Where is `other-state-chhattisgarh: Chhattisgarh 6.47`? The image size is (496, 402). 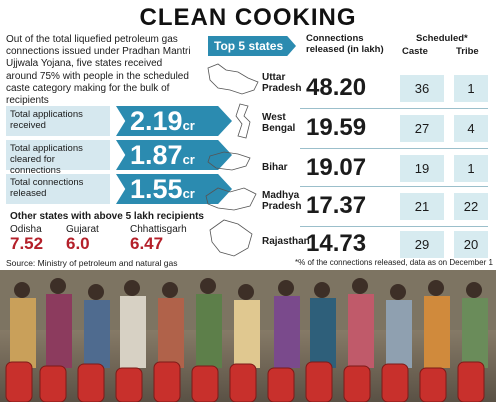
other-state-chhattisgarh: Chhattisgarh 6.47 is located at coordinates (158, 238).